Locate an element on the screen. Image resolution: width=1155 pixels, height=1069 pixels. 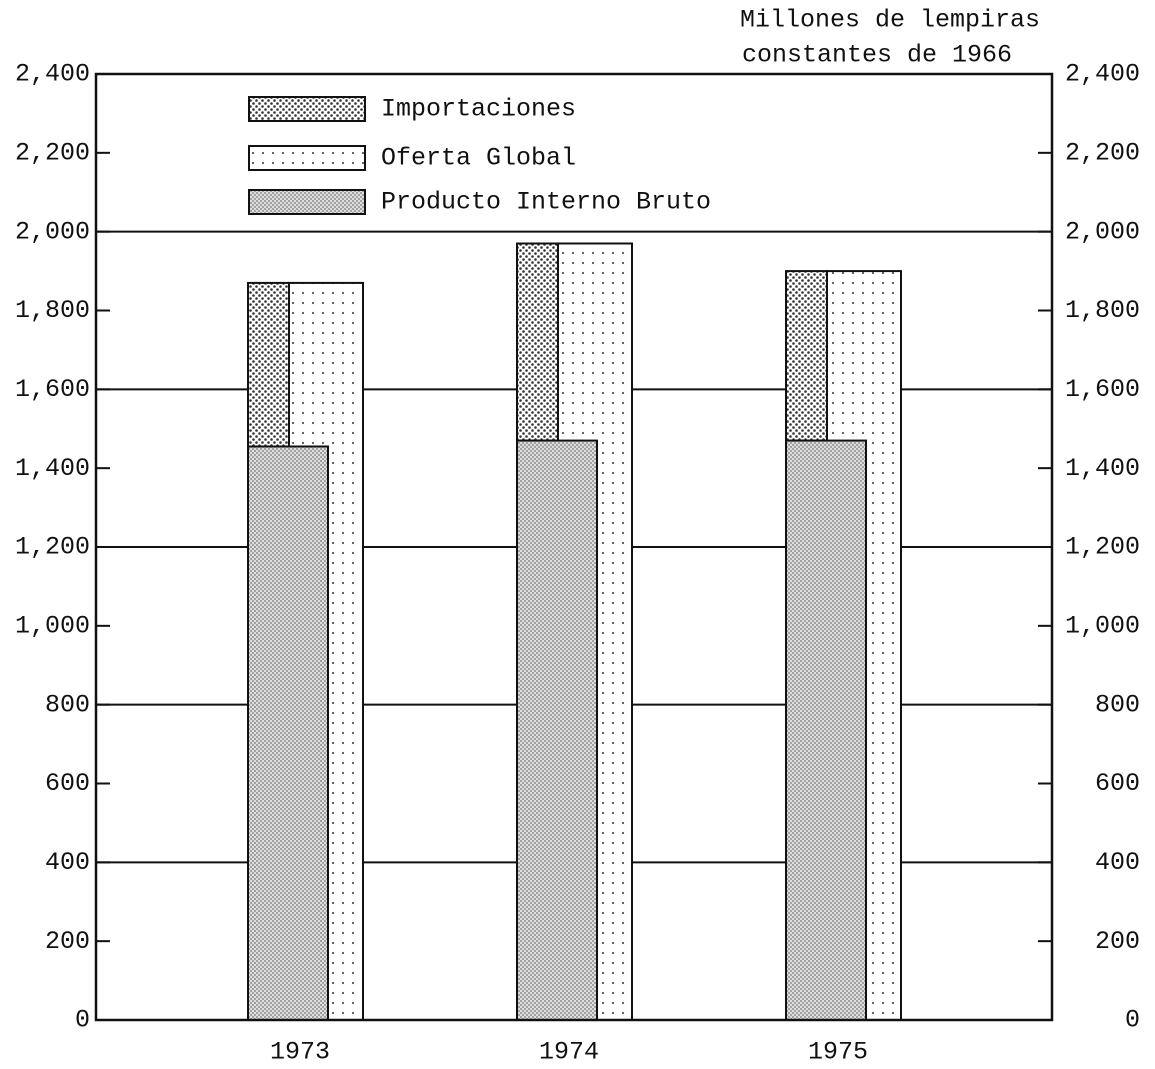
y-tick-label: 400 is located at coordinates (67, 862).